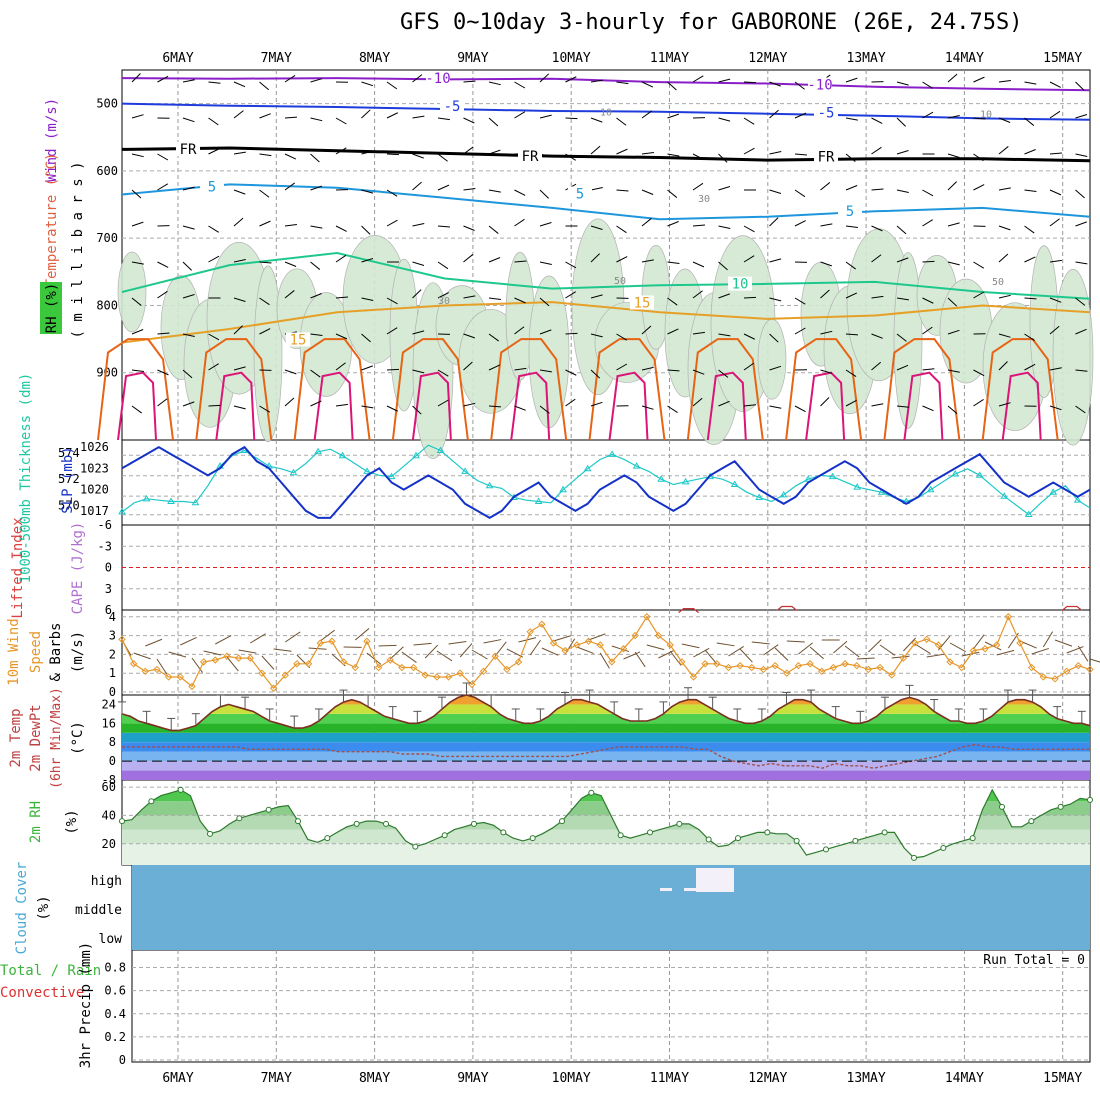  I want to click on temp2m-axis-label: 2m Temp, so click(16, 737).